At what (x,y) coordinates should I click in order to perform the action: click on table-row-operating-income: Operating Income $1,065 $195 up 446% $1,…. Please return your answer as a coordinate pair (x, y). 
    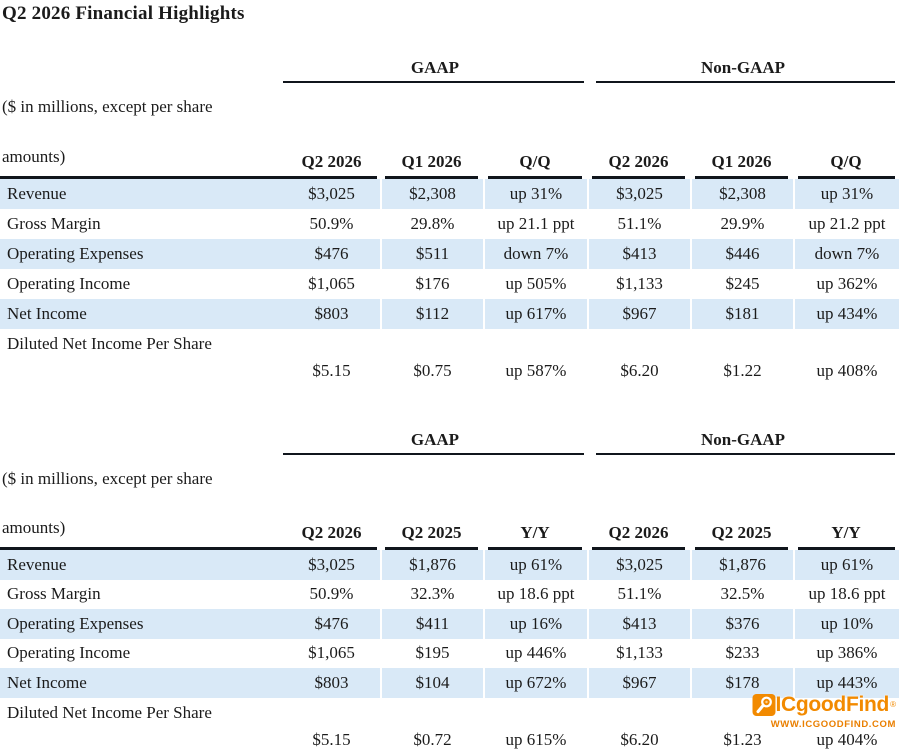
    Looking at the image, I should click on (449, 653).